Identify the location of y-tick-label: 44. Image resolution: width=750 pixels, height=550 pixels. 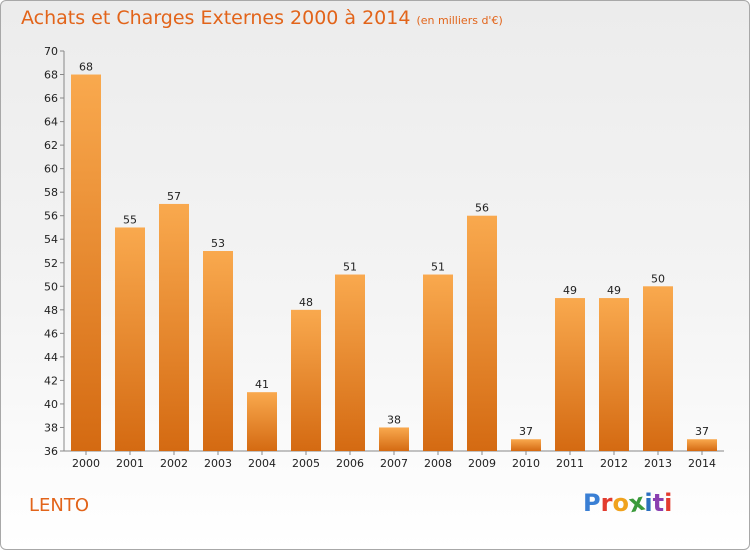
(51, 357).